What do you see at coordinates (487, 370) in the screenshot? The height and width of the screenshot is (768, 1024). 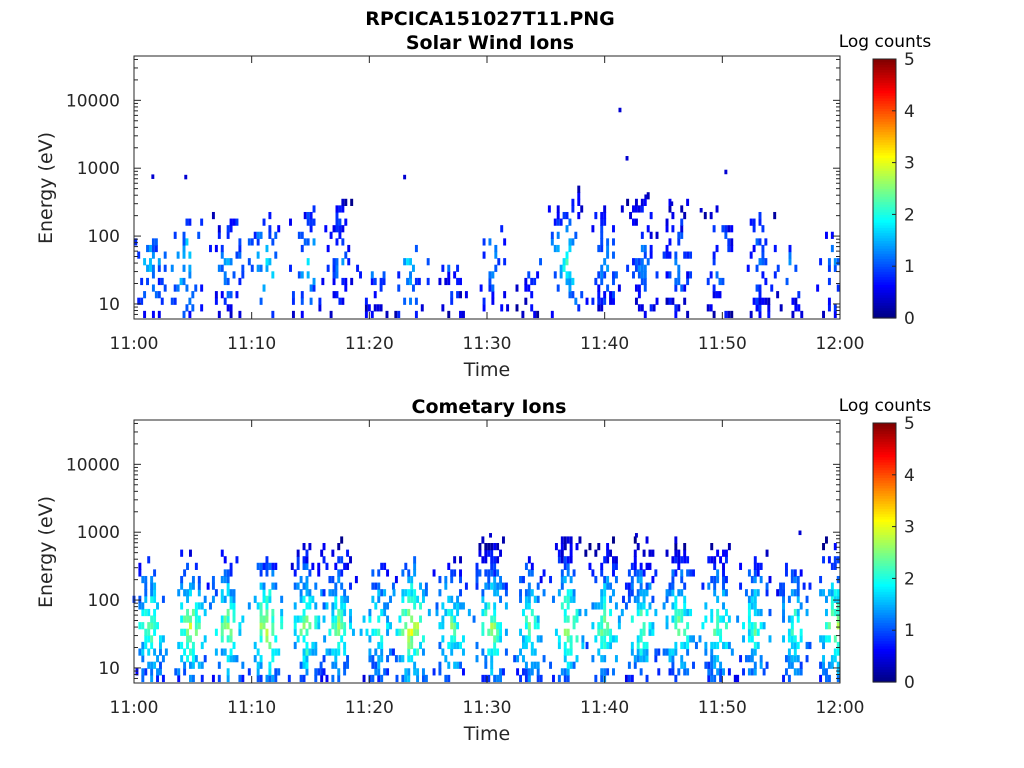 I see `panel-1-x-label: Time` at bounding box center [487, 370].